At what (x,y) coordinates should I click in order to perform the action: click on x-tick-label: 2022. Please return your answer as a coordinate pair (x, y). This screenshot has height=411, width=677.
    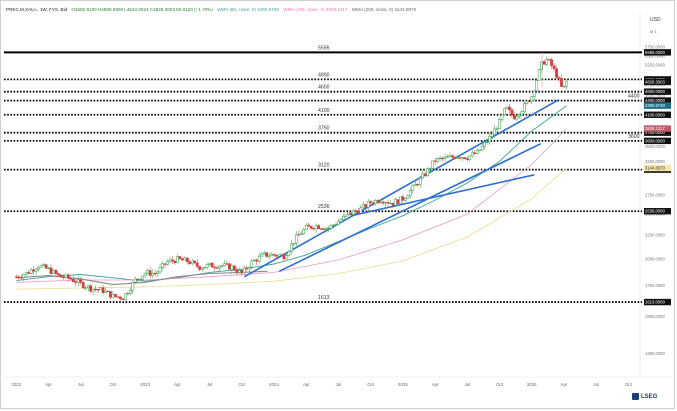
    Looking at the image, I should click on (16, 384).